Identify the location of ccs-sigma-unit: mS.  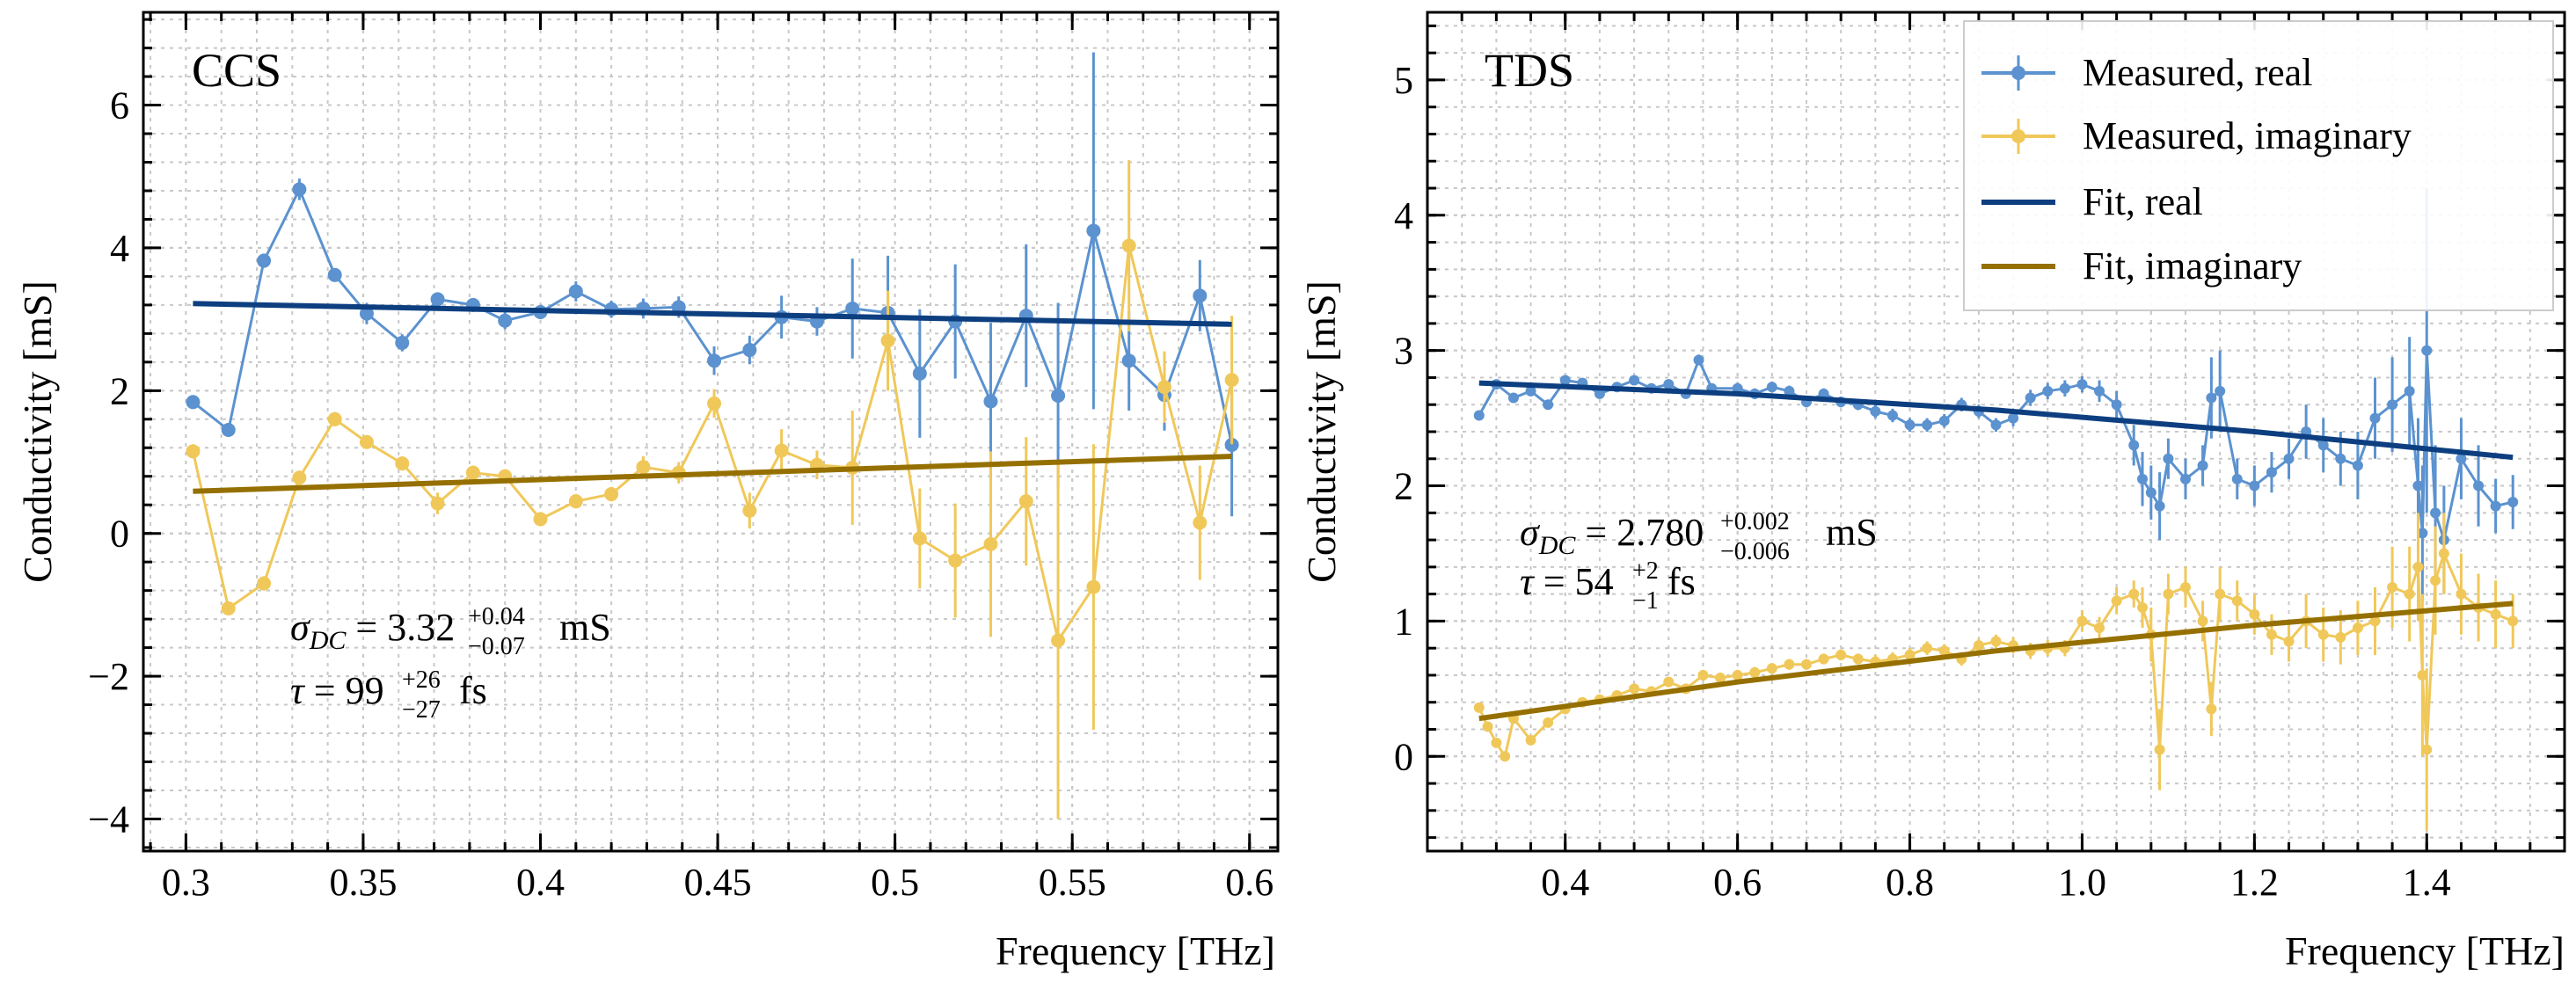
(585, 627).